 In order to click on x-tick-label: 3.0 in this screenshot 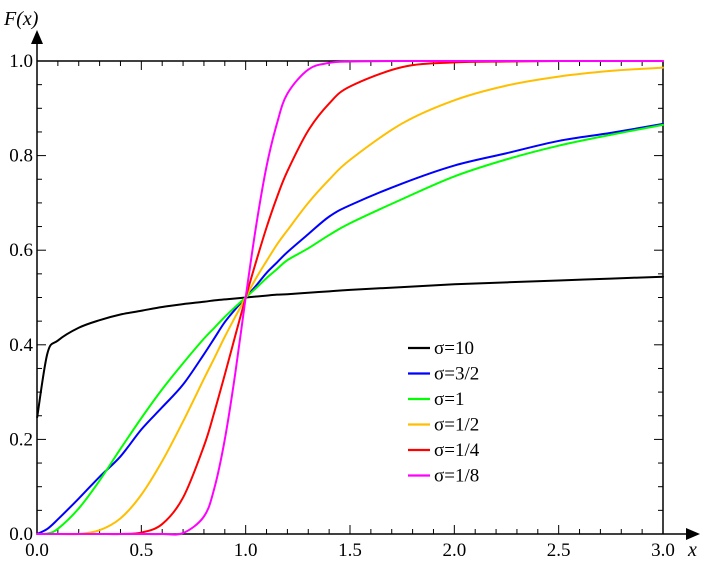, I will do `click(663, 550)`.